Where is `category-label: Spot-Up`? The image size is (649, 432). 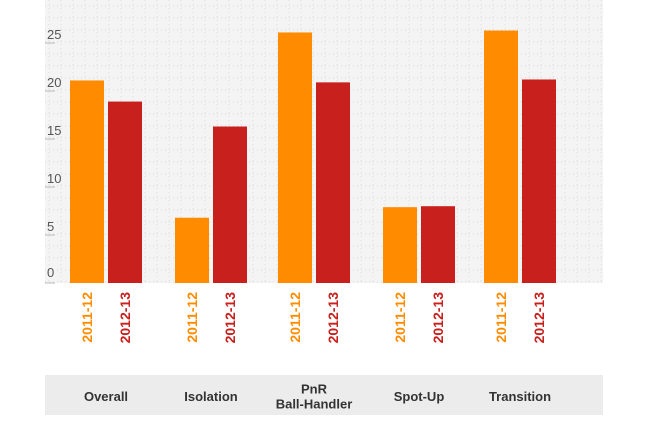 category-label: Spot-Up is located at coordinates (419, 396).